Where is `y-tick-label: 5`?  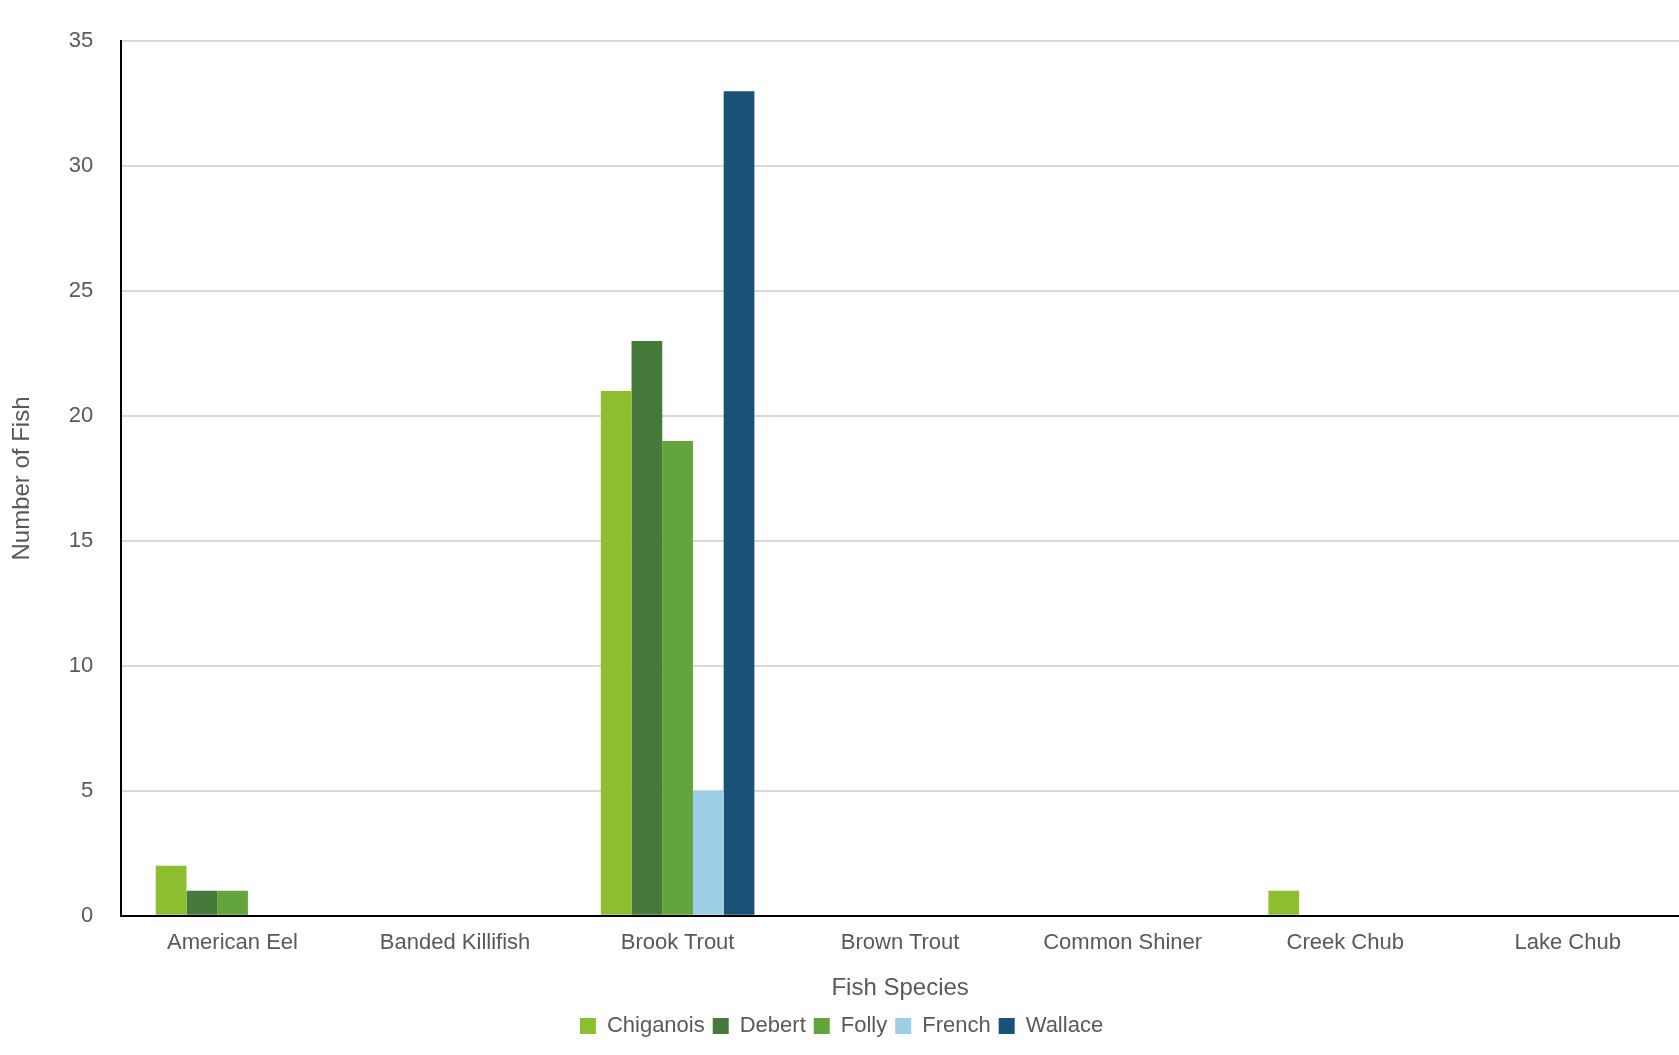
y-tick-label: 5 is located at coordinates (87, 789).